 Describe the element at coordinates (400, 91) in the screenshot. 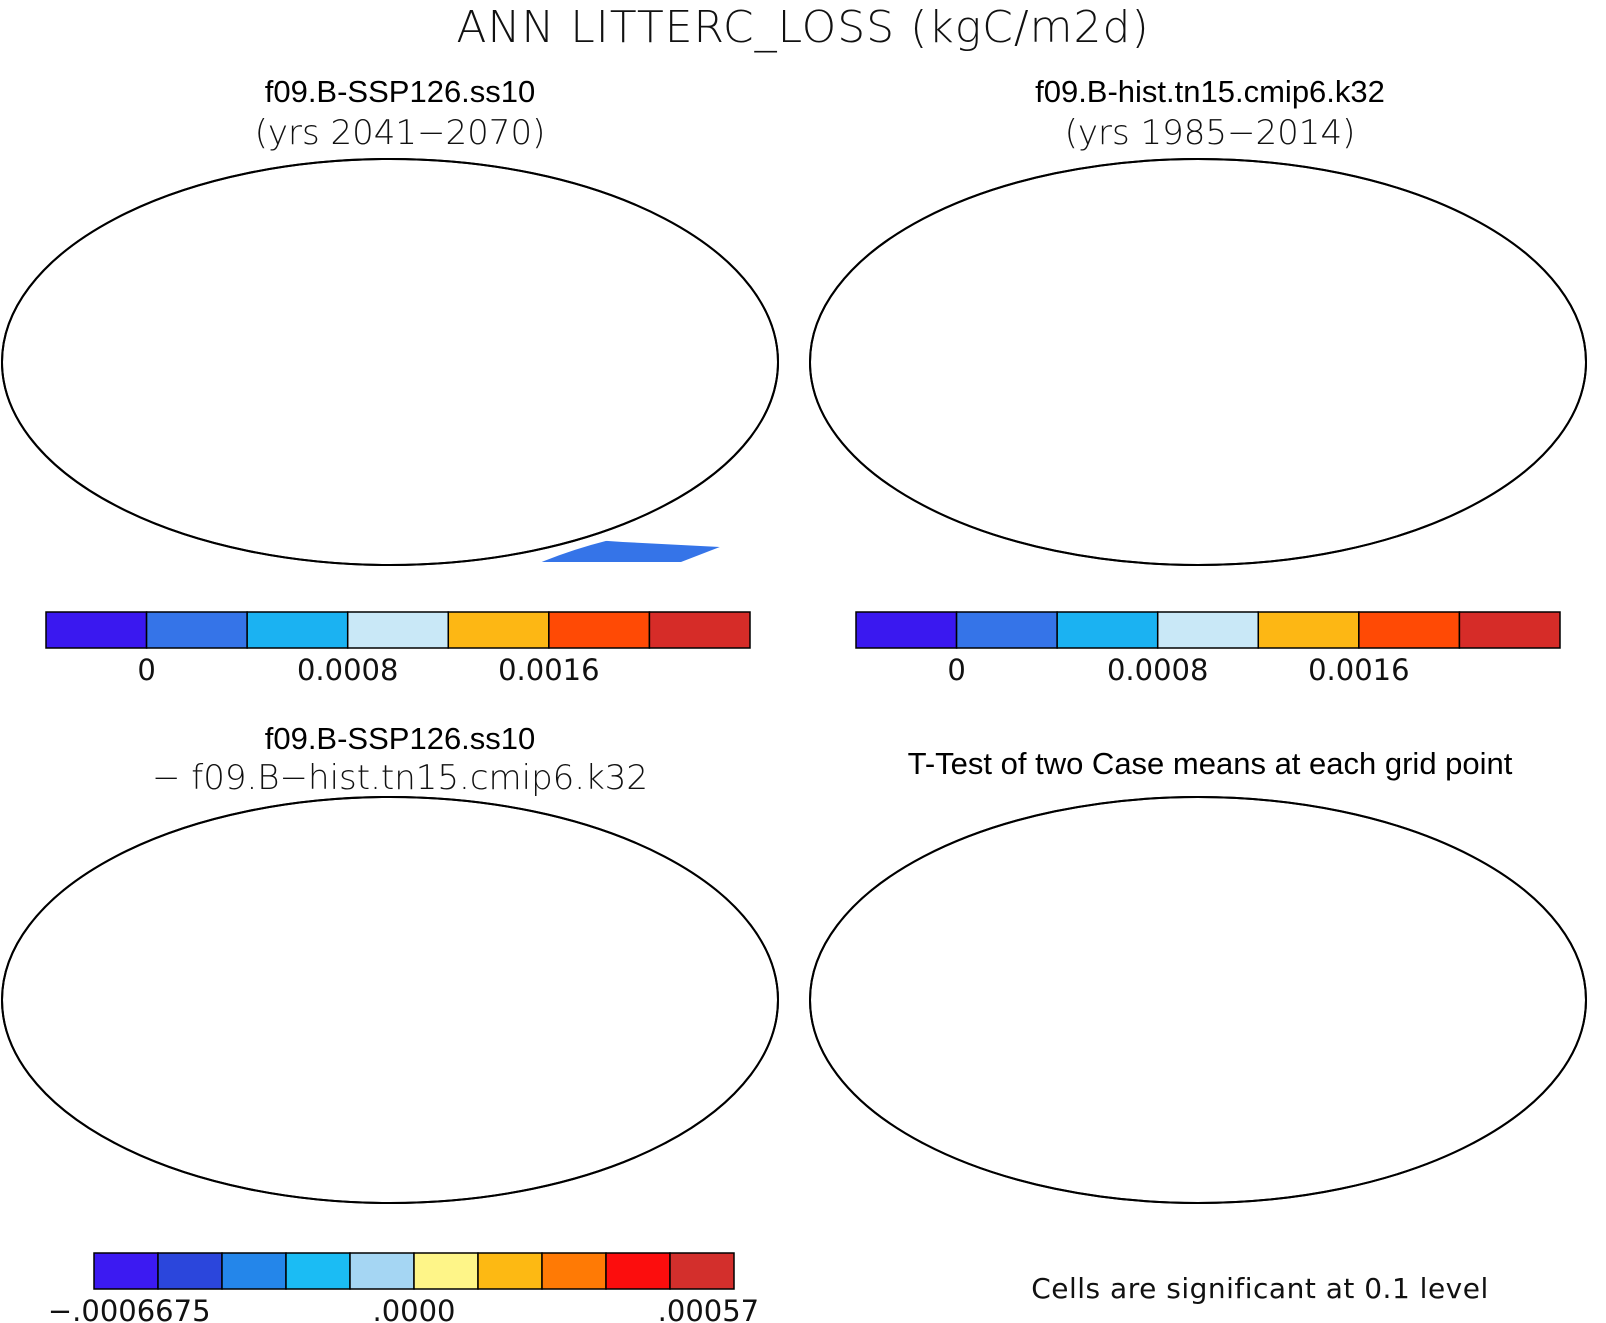

I see `panel-case1-title: f09.B-SSP126.ss10` at that location.